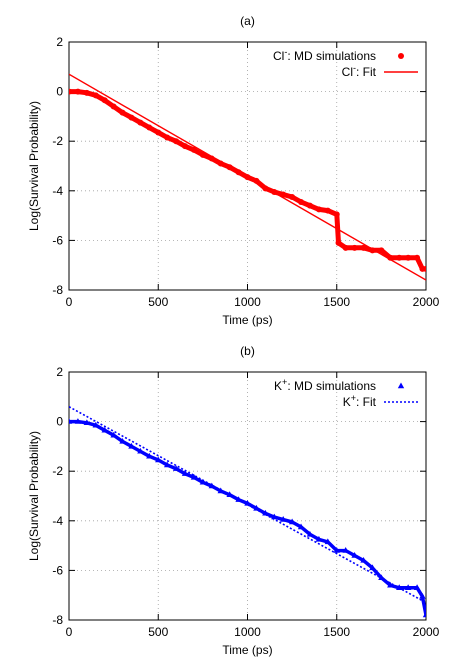 The width and height of the screenshot is (463, 662). Describe the element at coordinates (57, 521) in the screenshot. I see `y-tick-label: -4` at that location.